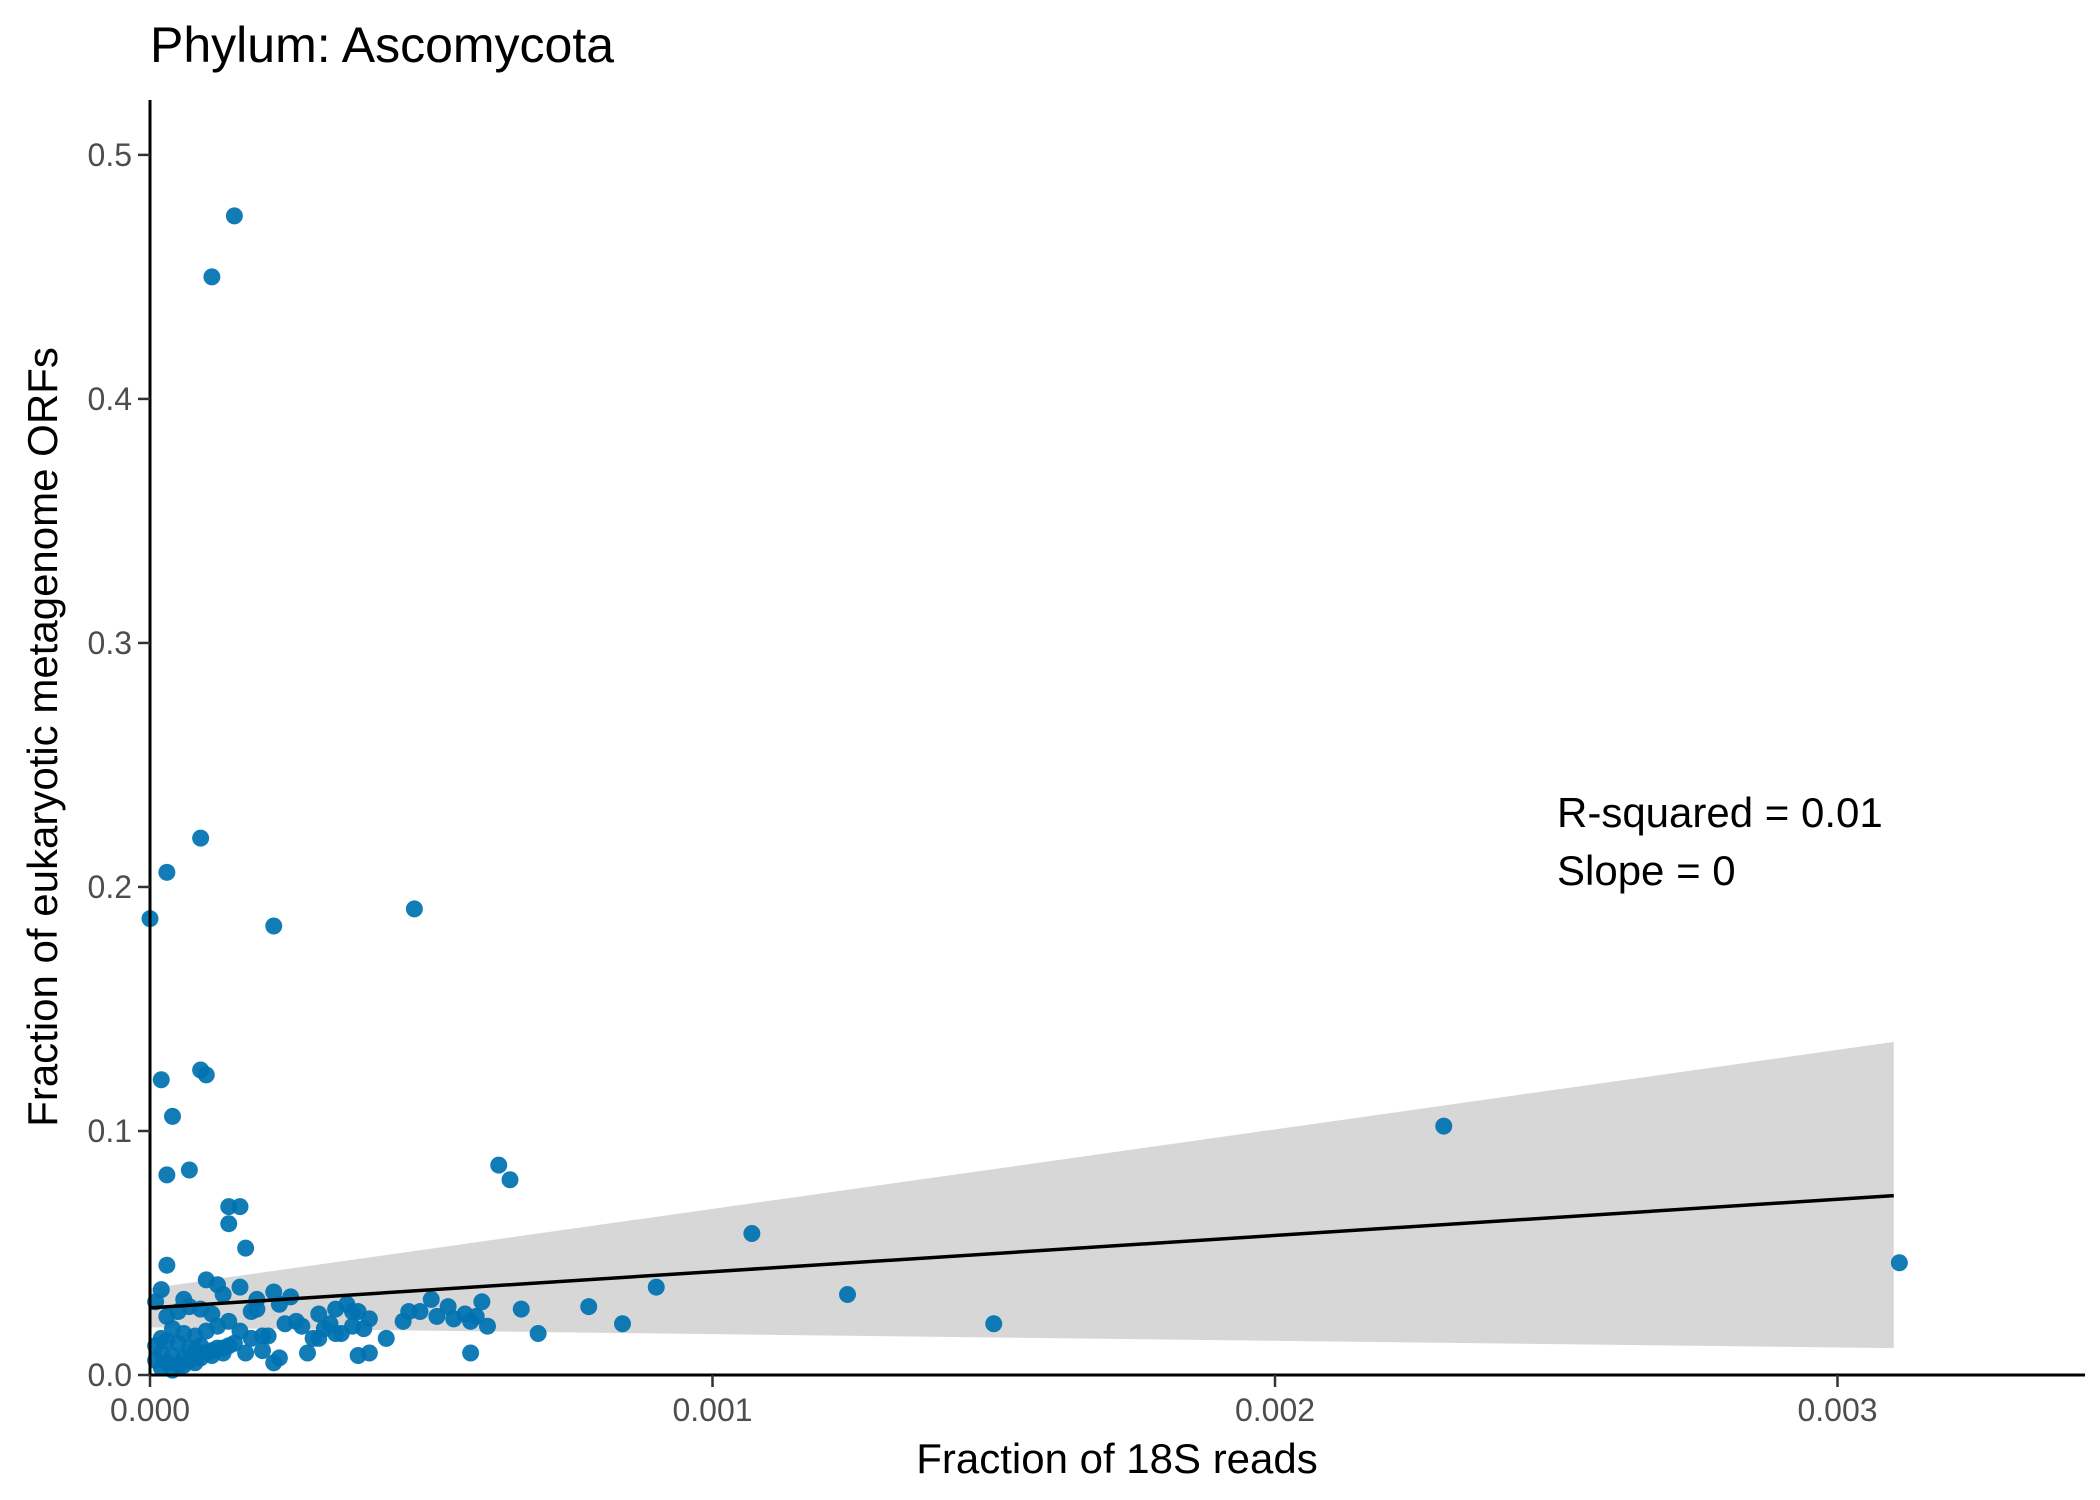 This screenshot has width=2100, height=1500. What do you see at coordinates (994, 1401) in the screenshot?
I see `x-axis-ticks: 0.000 0.001 0.002 0.003` at bounding box center [994, 1401].